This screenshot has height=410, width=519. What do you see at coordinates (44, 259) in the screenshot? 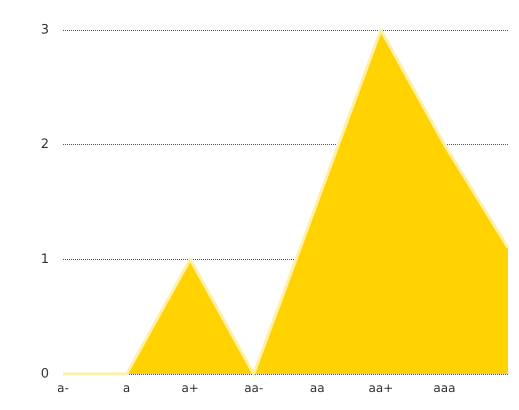
I see `y-tick-label: 1` at bounding box center [44, 259].